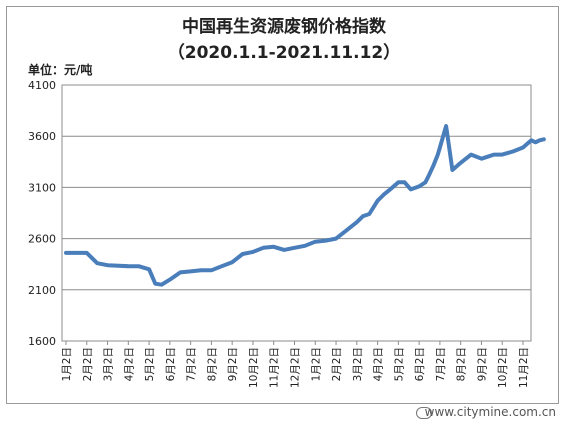 Image resolution: width=568 pixels, height=425 pixels. Describe the element at coordinates (42, 239) in the screenshot. I see `y-tick-label: 2600` at that location.